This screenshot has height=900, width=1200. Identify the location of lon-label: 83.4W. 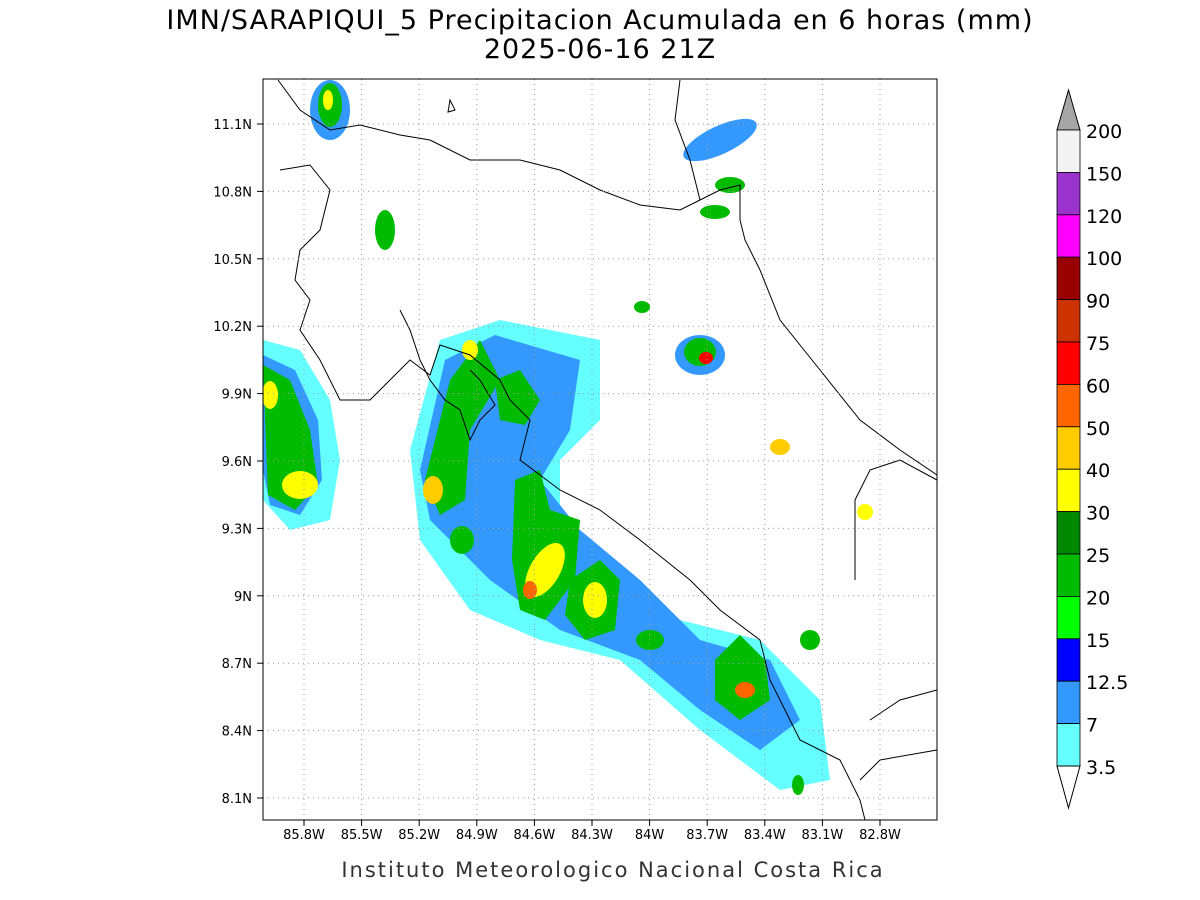
(765, 835).